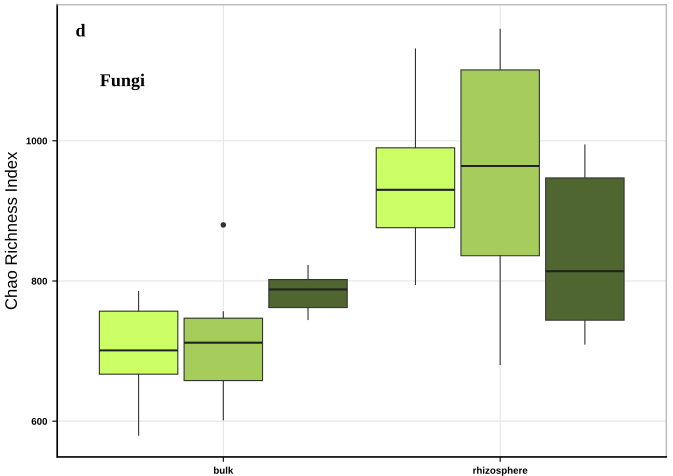 The image size is (673, 476). What do you see at coordinates (122, 82) in the screenshot?
I see `annotation: Fungi` at bounding box center [122, 82].